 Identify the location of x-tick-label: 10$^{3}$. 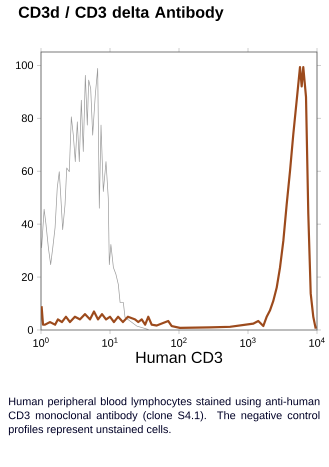
(248, 342).